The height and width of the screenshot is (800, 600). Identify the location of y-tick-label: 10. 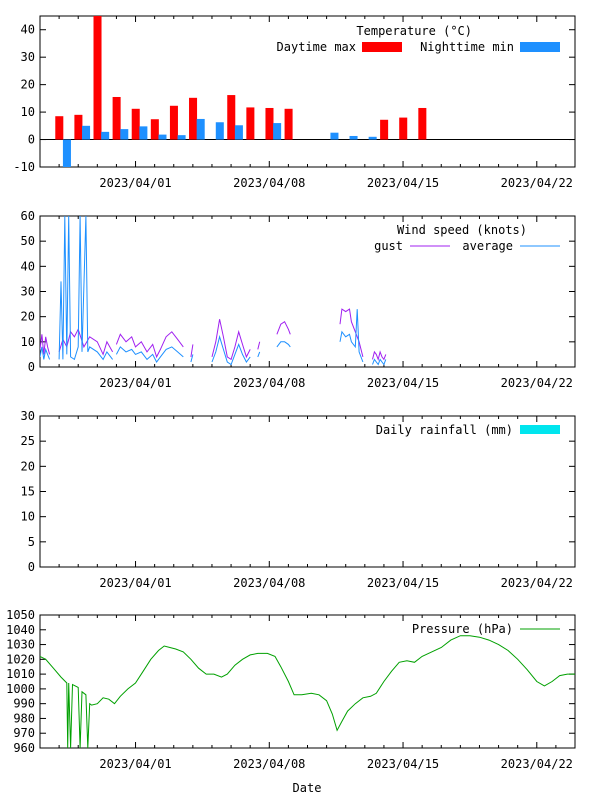
(28, 517).